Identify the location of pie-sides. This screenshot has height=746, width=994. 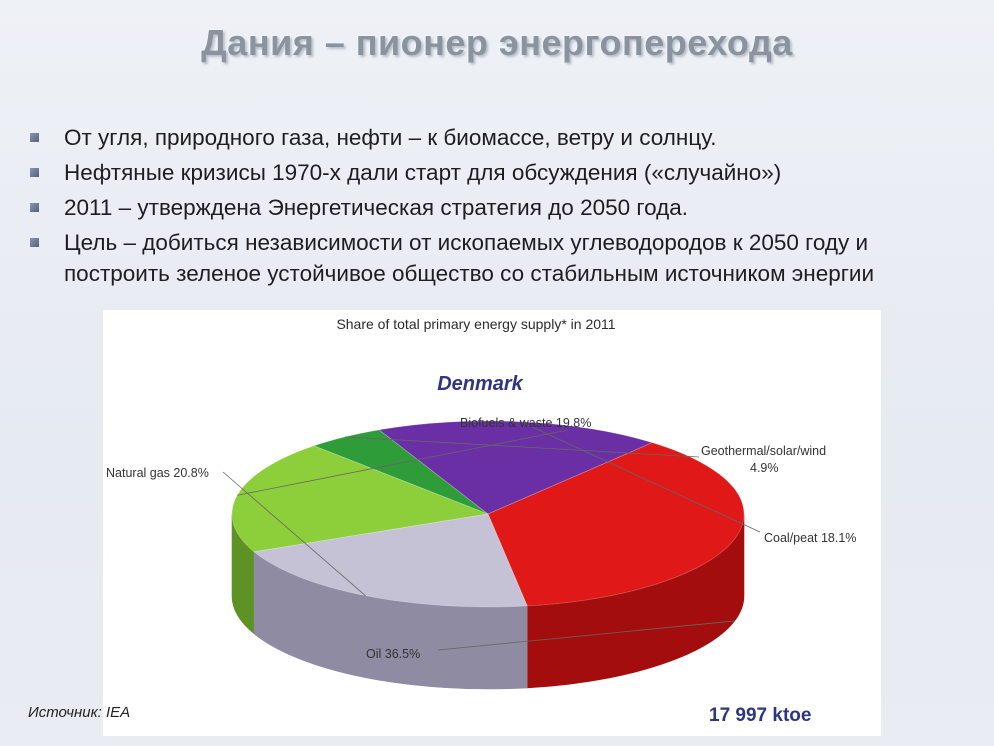
(488, 601).